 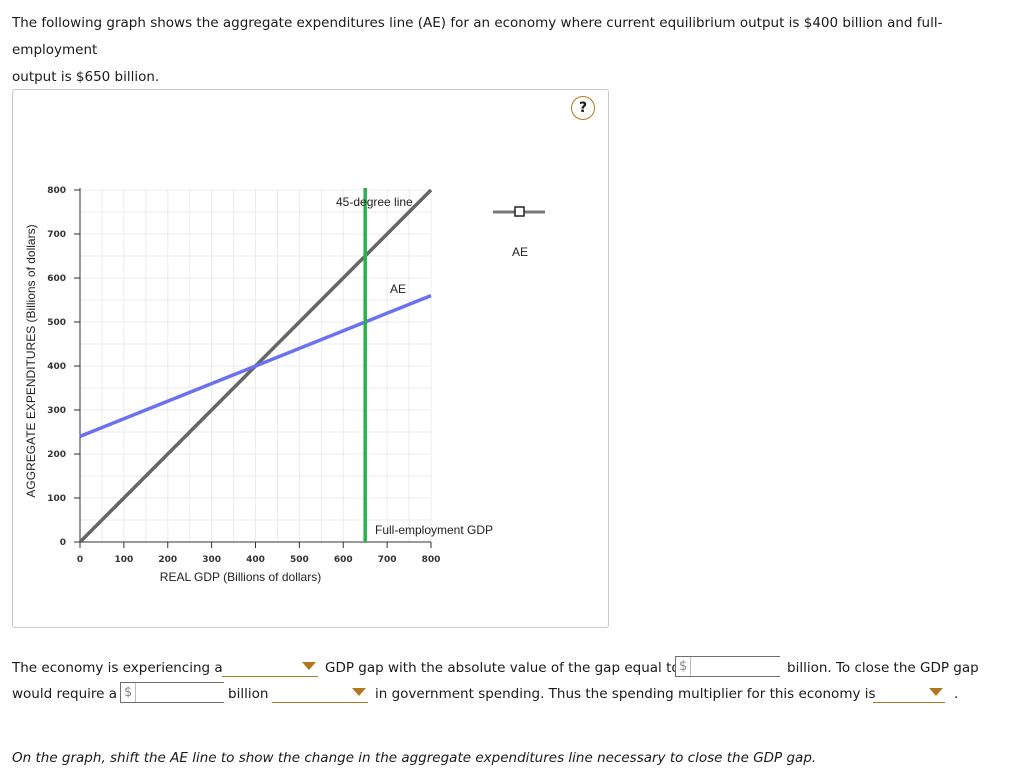 What do you see at coordinates (255, 366) in the screenshot?
I see `ae-line` at bounding box center [255, 366].